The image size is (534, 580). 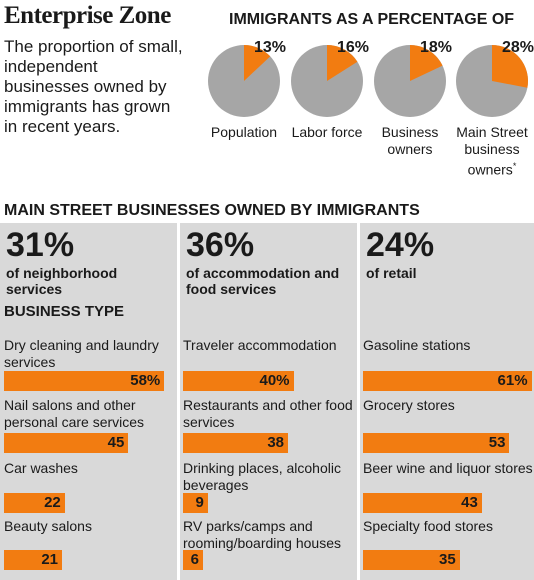 What do you see at coordinates (116, 442) in the screenshot?
I see `bar-value-label: 45` at bounding box center [116, 442].